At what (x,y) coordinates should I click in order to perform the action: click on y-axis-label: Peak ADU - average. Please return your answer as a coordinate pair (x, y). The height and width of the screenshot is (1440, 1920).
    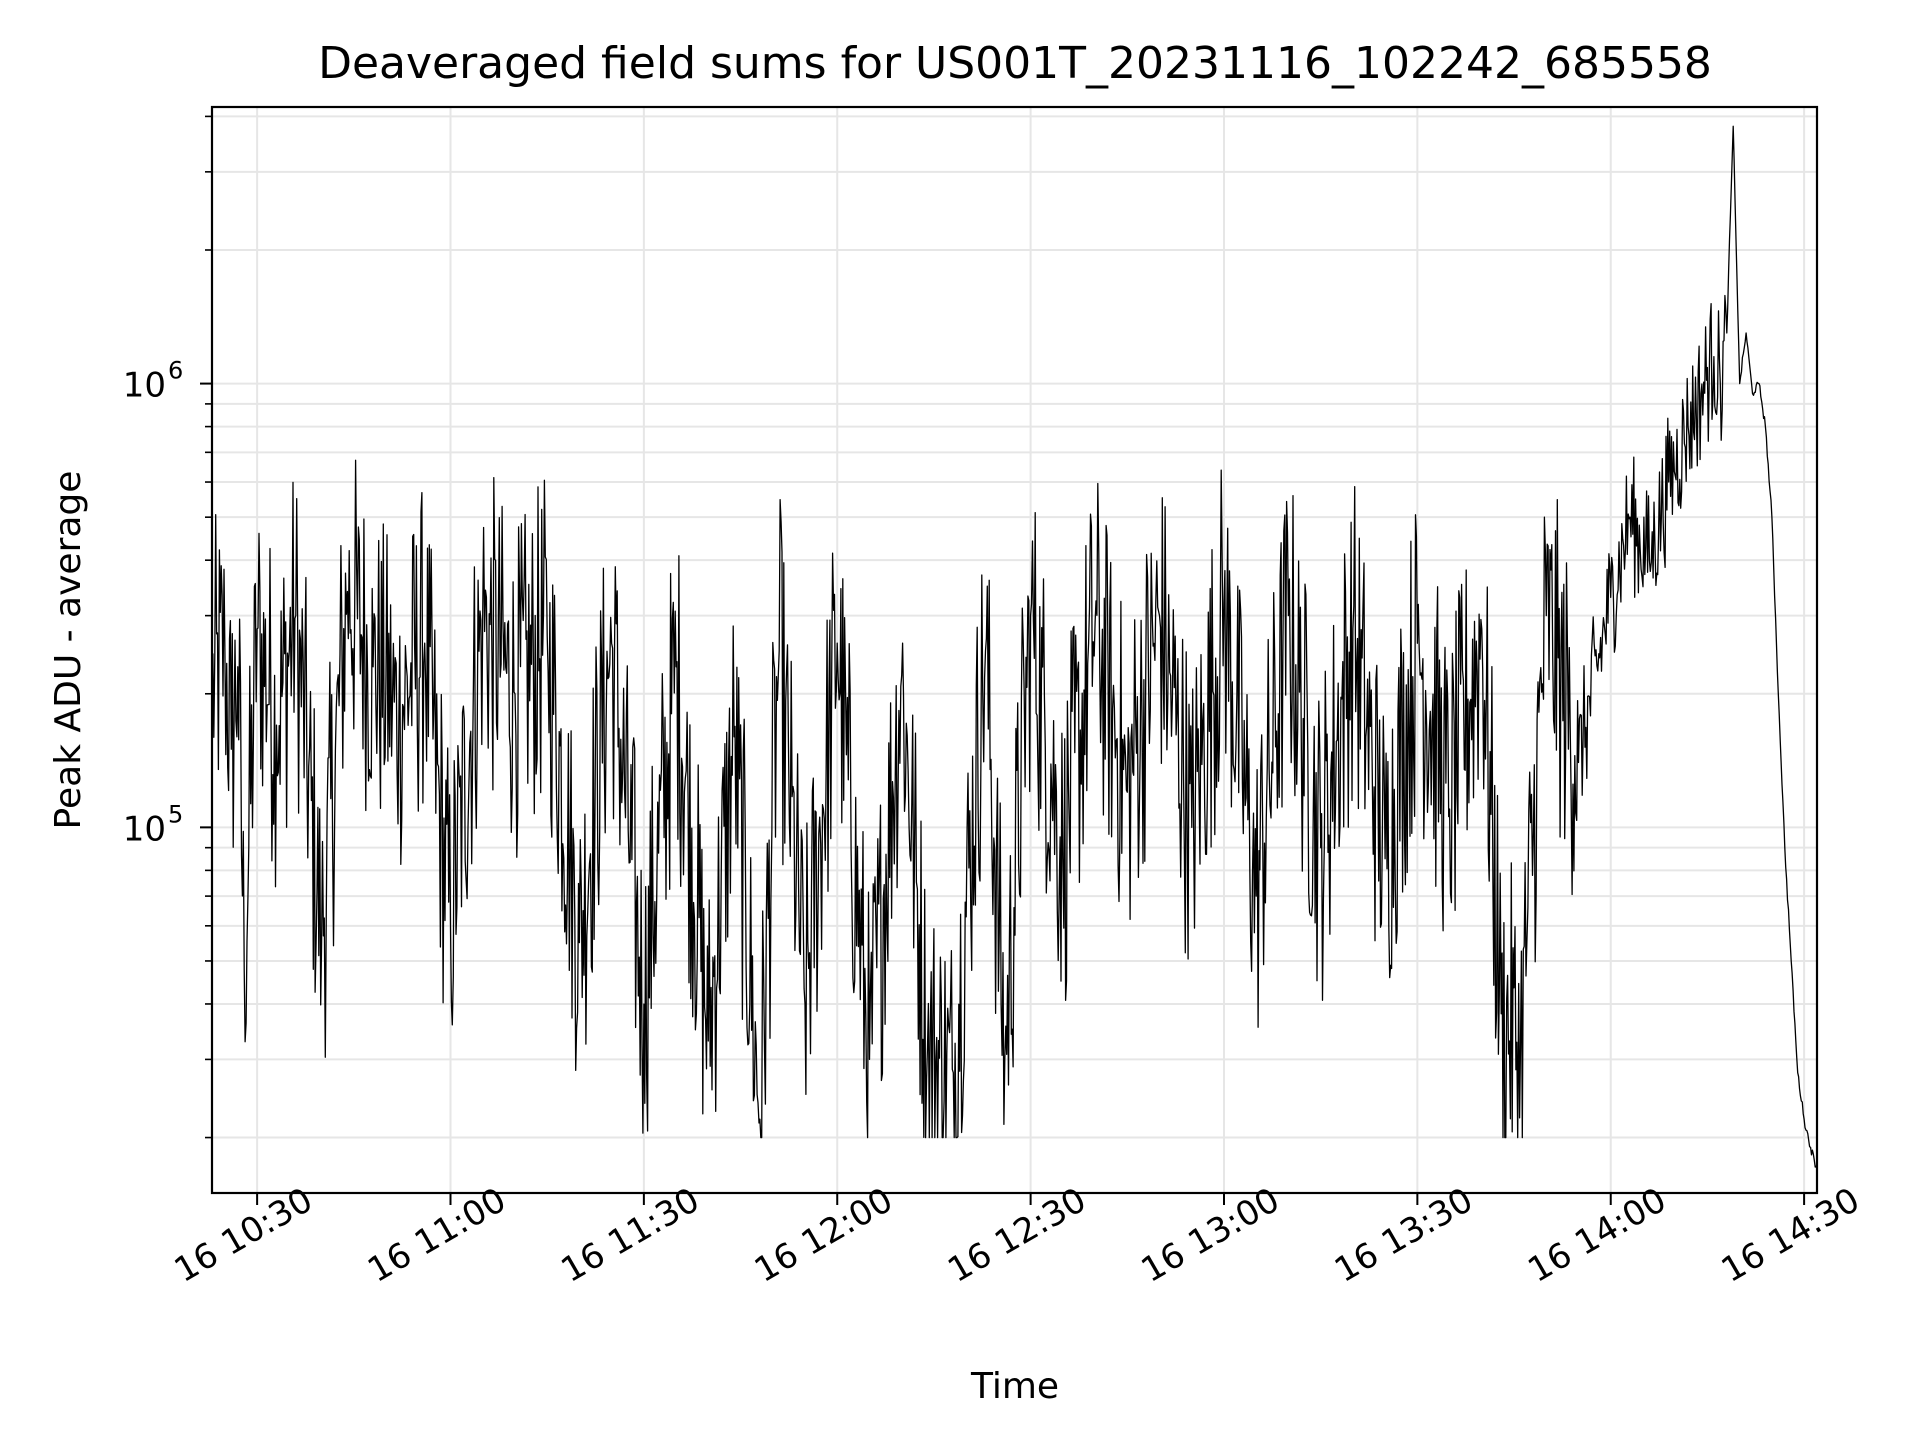
    Looking at the image, I should click on (68, 650).